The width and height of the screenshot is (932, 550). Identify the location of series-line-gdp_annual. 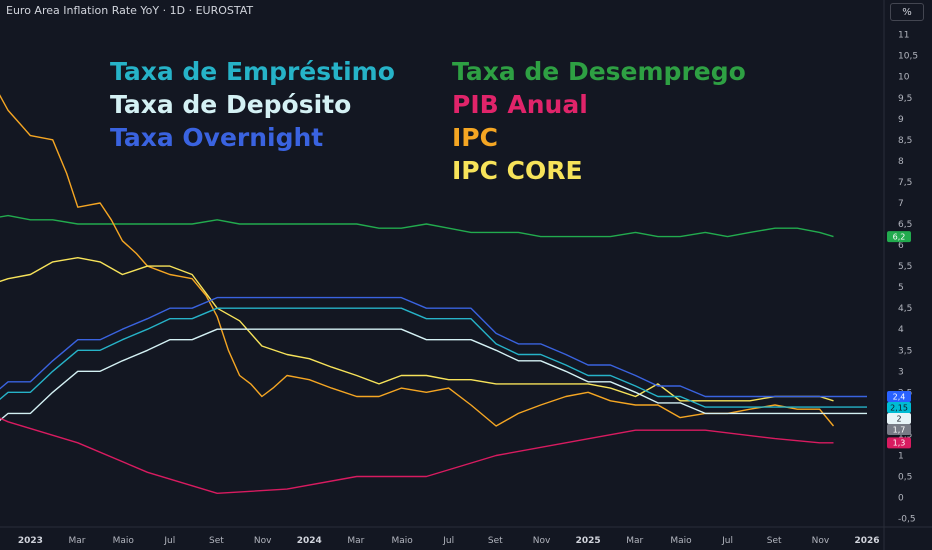
(417, 455).